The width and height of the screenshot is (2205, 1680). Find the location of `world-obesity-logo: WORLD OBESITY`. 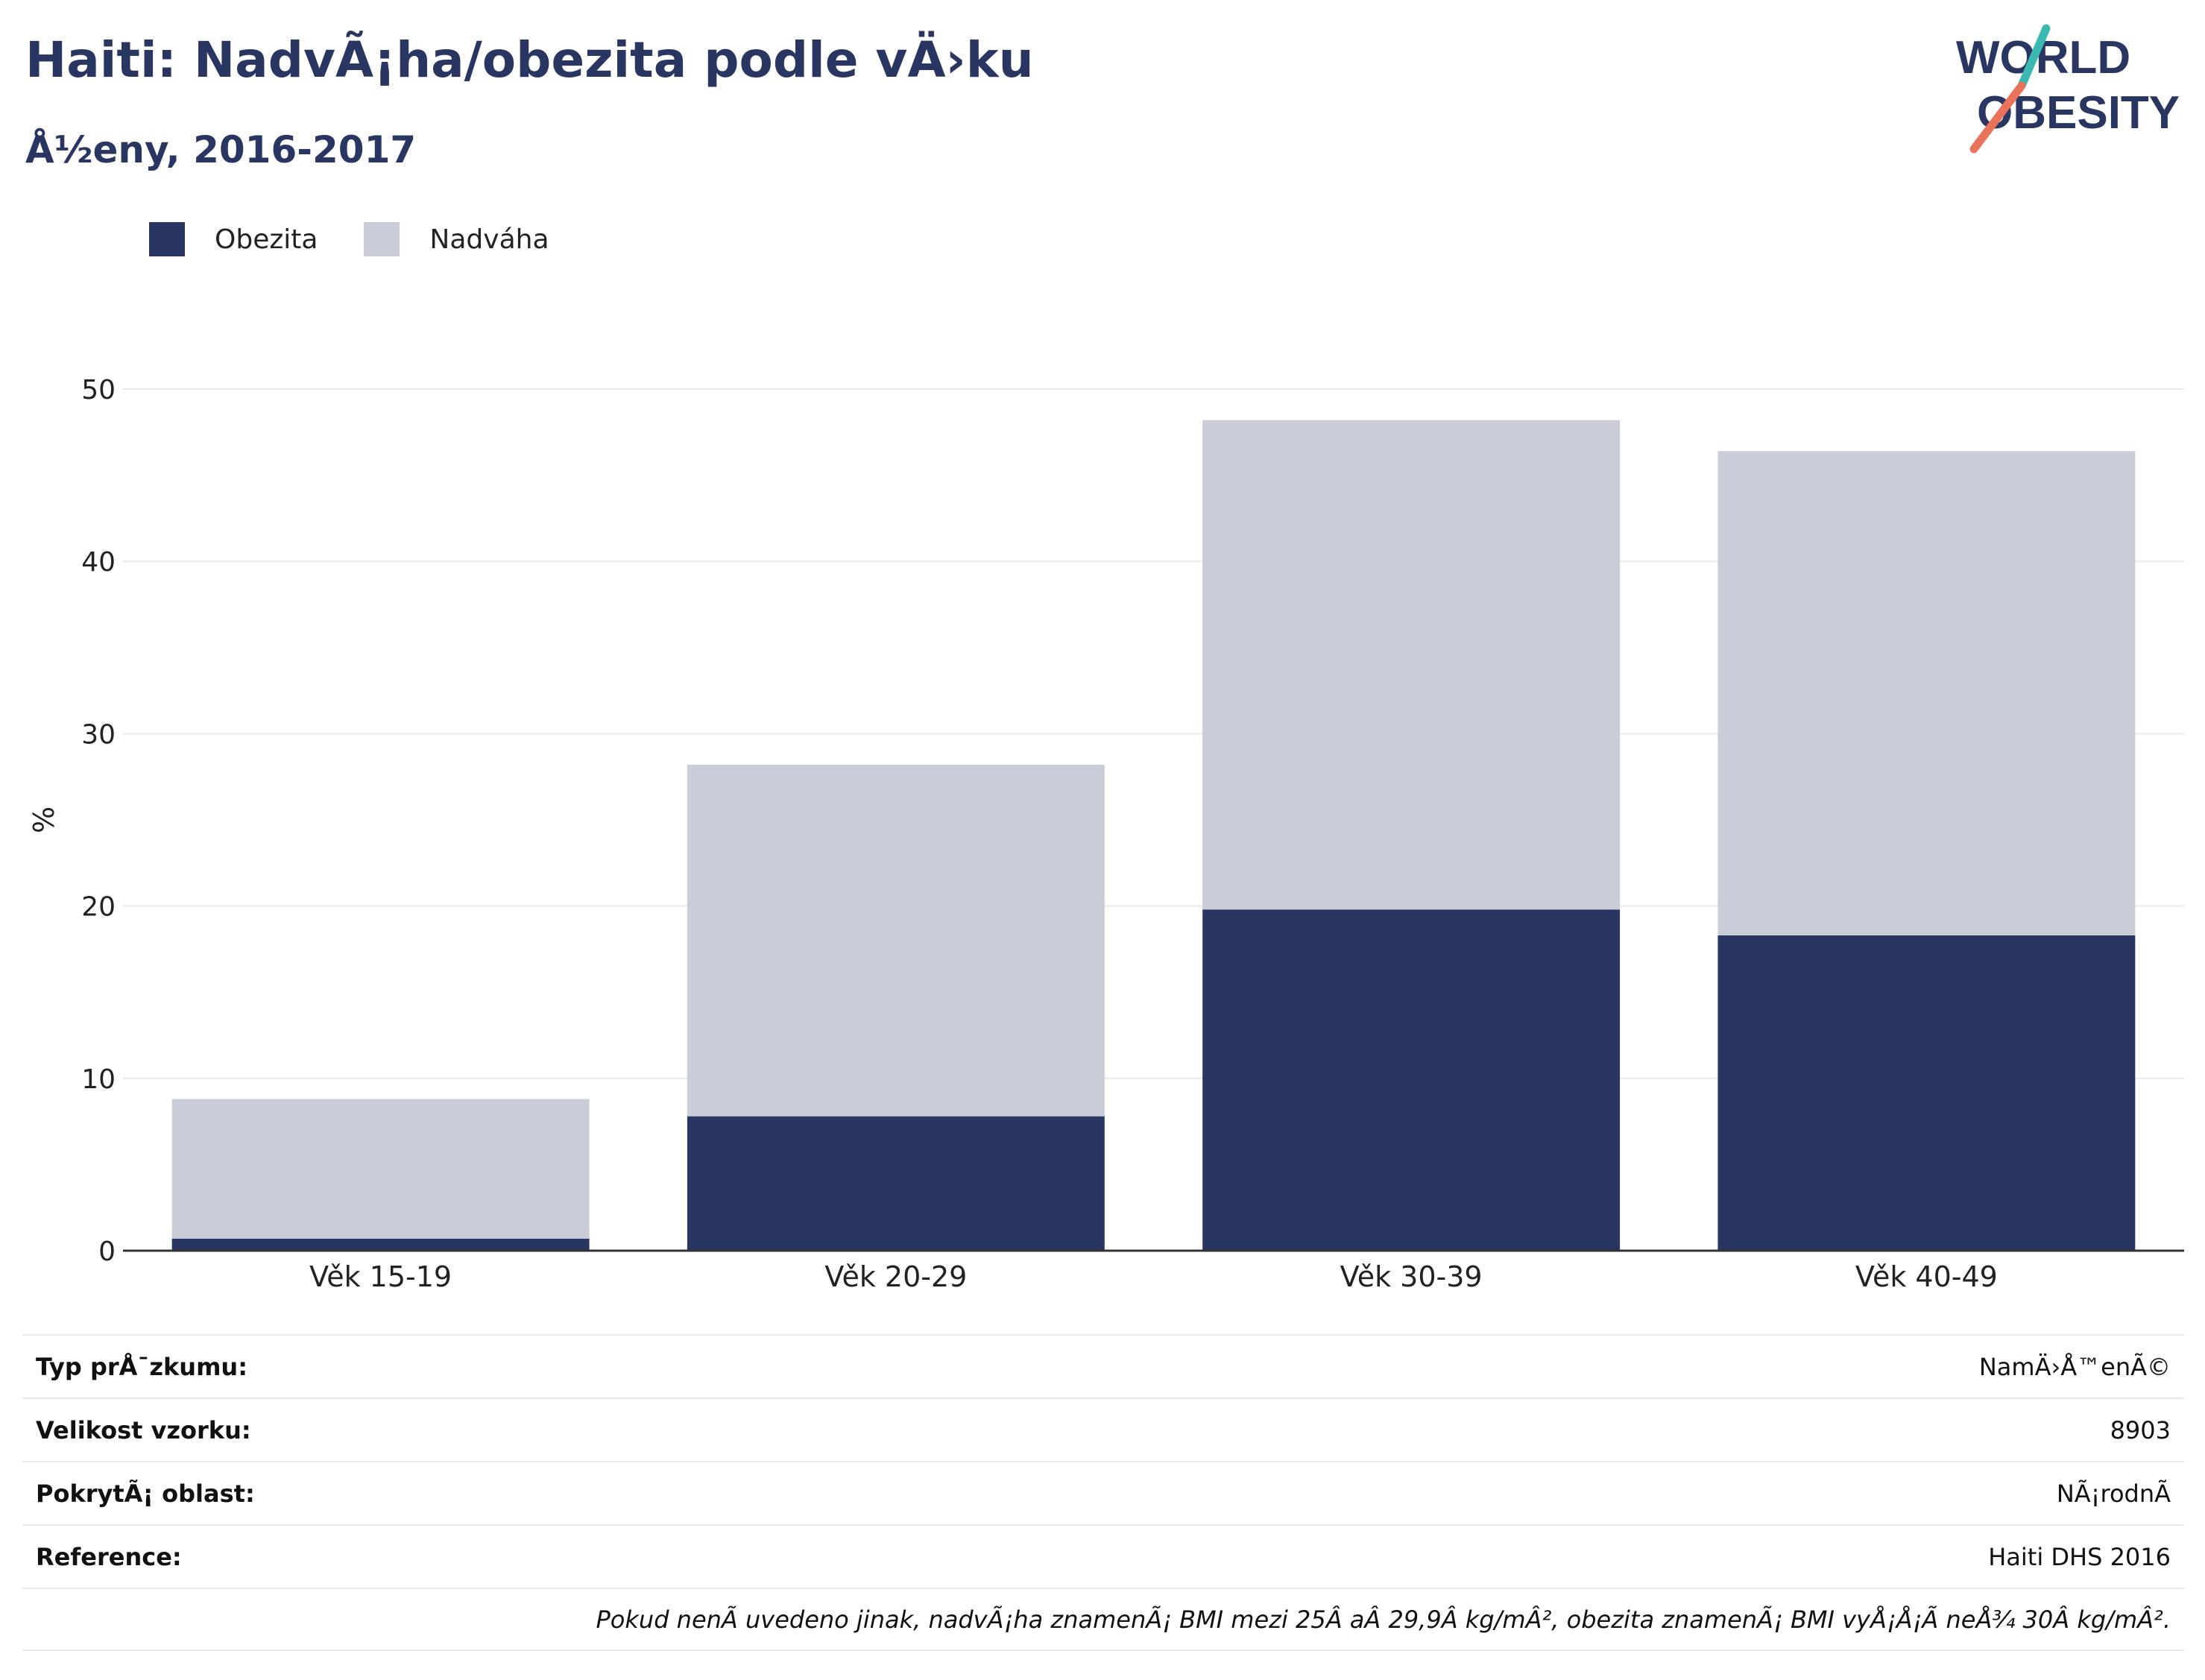

world-obesity-logo: WORLD OBESITY is located at coordinates (2068, 89).